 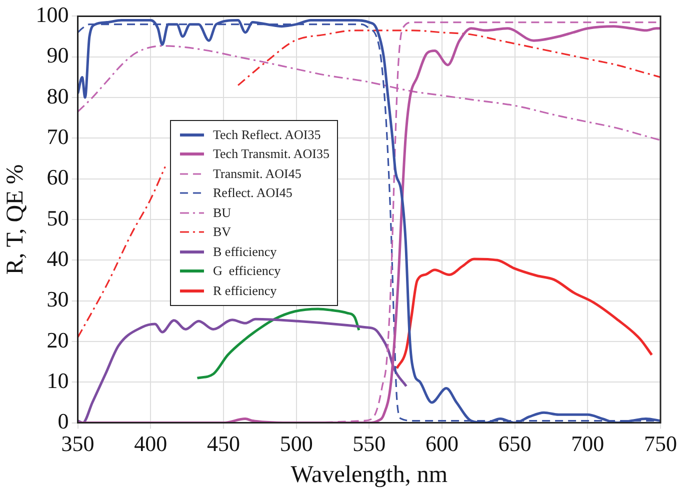 I want to click on legend-label: Reflect. AOI45, so click(x=252, y=193).